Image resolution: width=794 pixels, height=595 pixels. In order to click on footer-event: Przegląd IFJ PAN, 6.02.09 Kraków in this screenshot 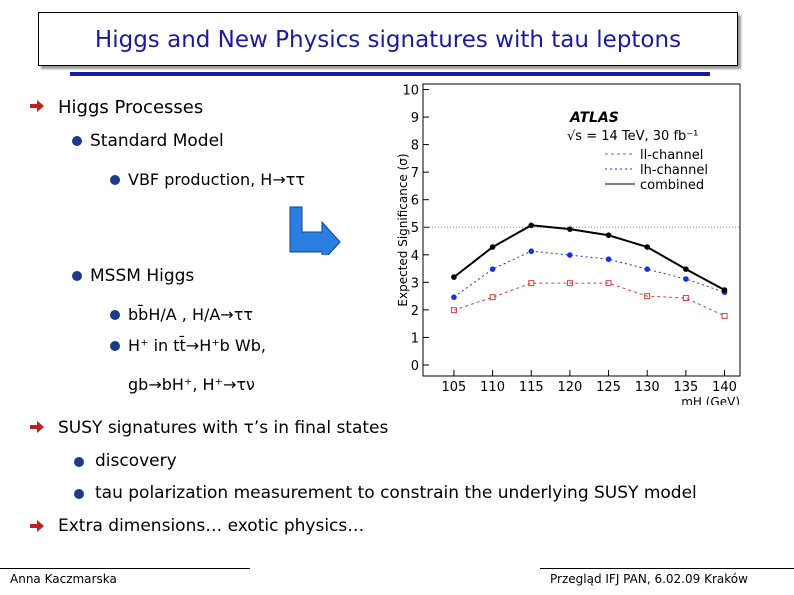, I will do `click(649, 579)`.